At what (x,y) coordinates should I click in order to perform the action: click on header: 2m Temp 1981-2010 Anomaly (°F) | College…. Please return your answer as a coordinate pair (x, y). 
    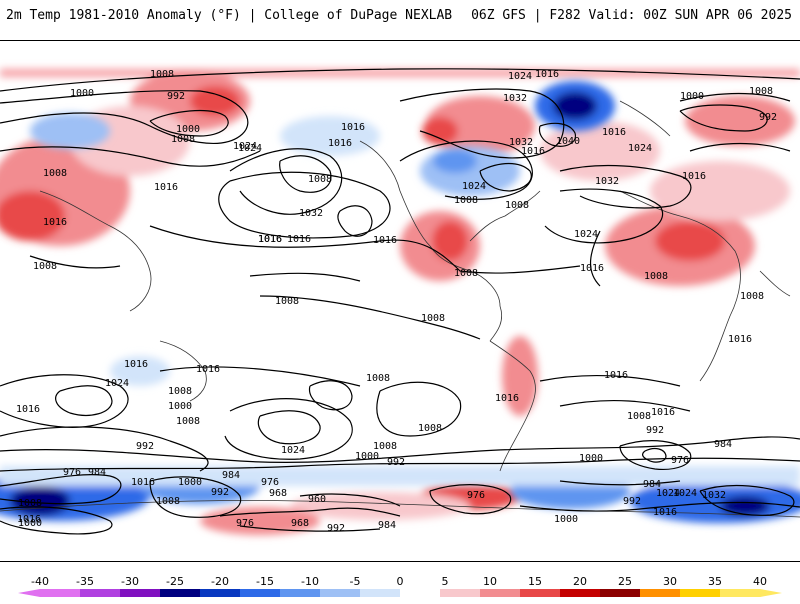
    Looking at the image, I should click on (400, 20).